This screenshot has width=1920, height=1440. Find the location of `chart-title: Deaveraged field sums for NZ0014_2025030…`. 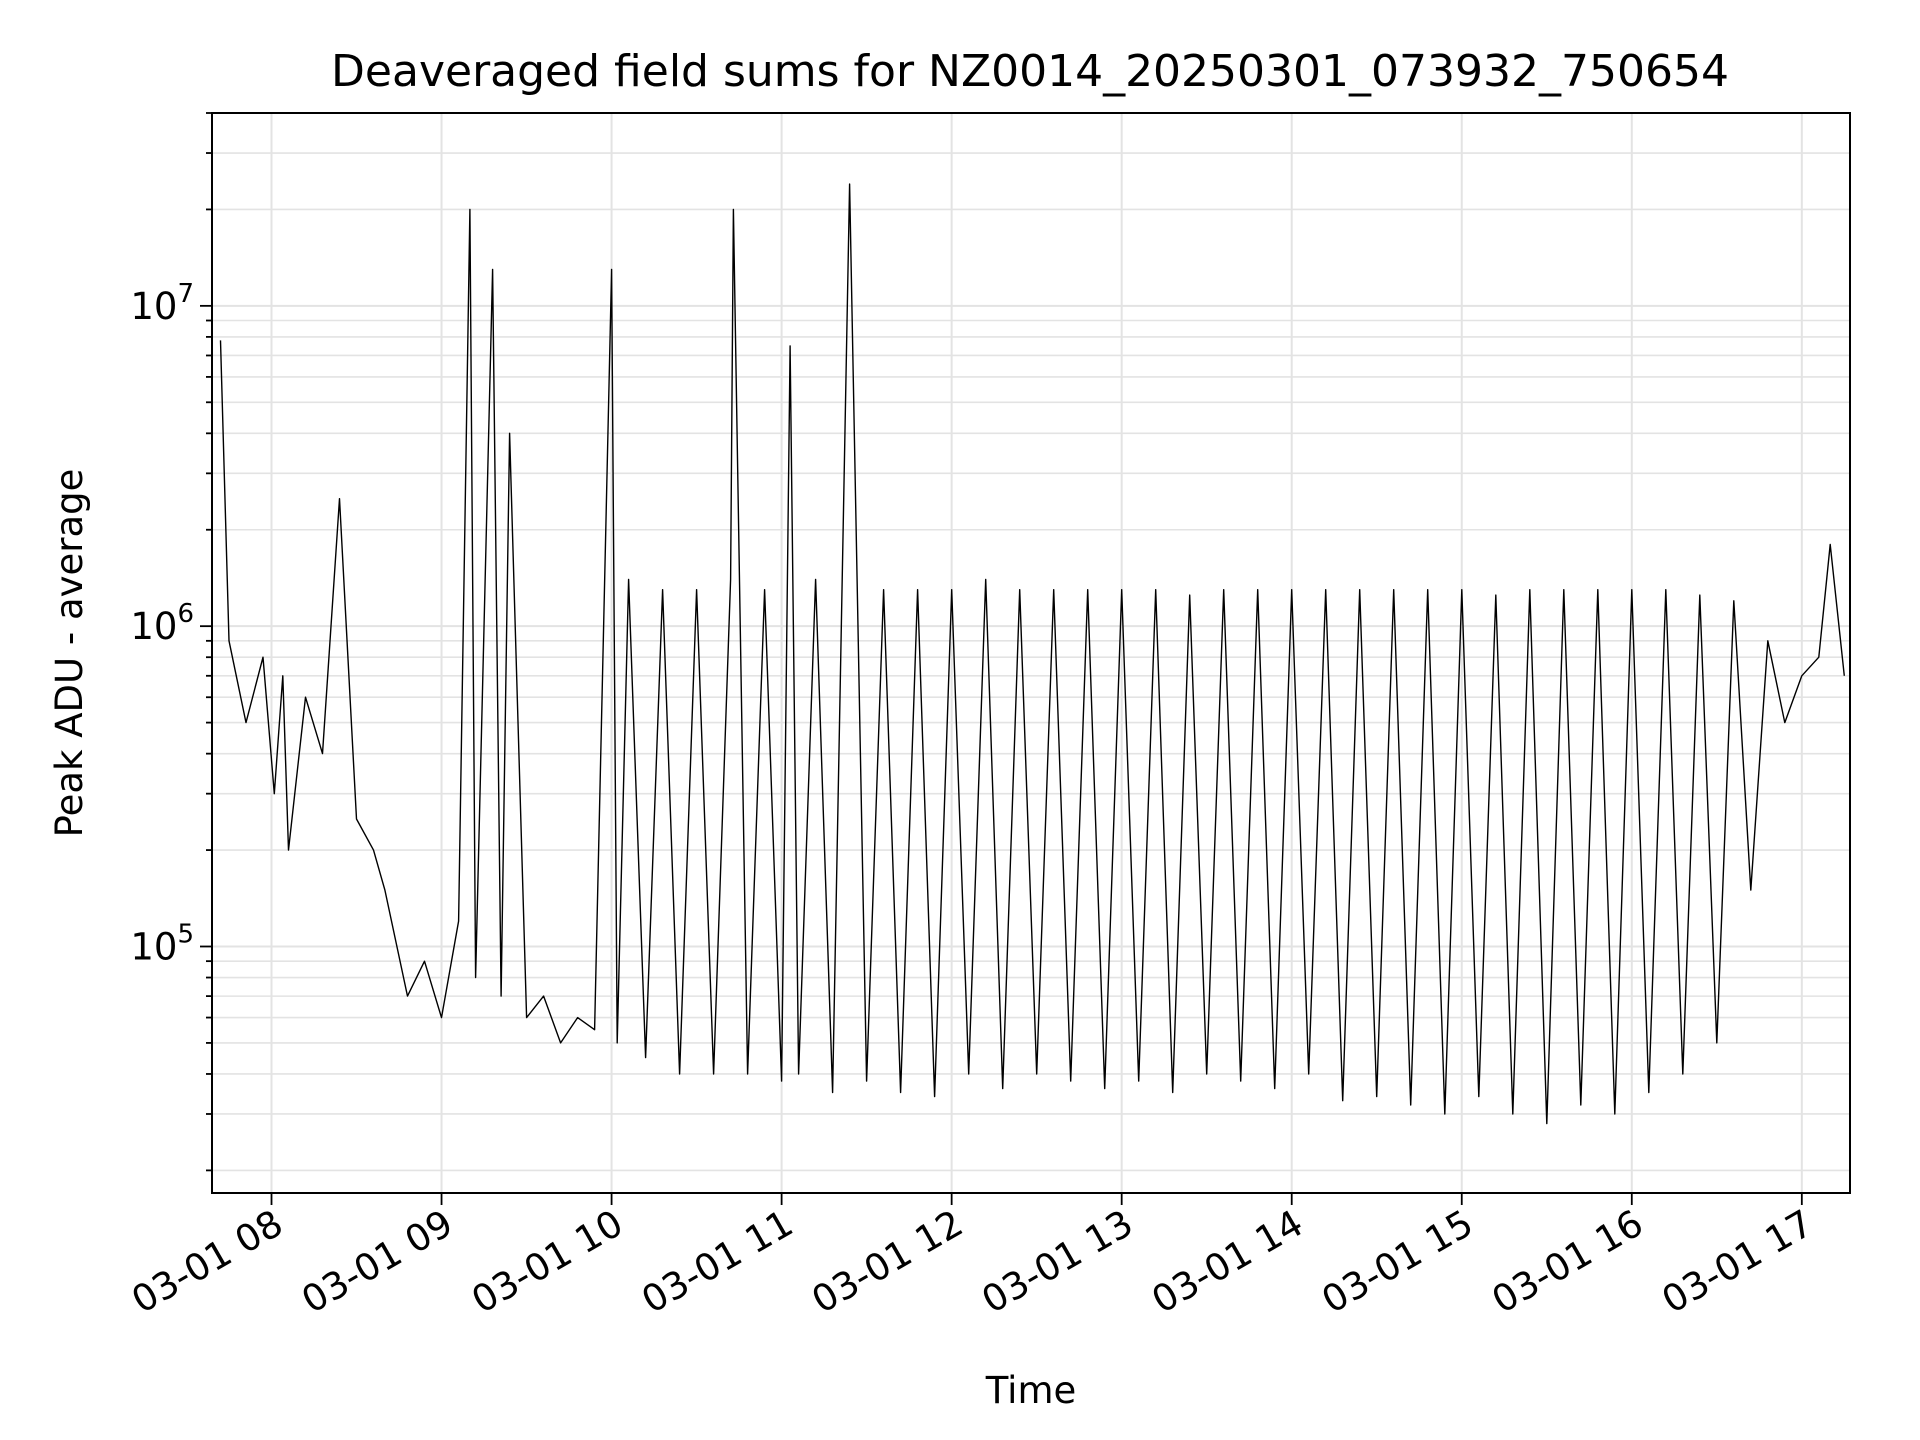

chart-title: Deaveraged field sums for NZ0014_2025030… is located at coordinates (1030, 71).